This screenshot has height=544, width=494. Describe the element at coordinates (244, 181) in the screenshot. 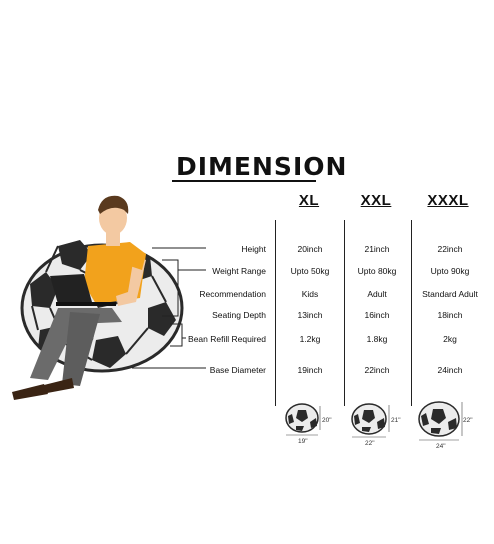

I see `title-underline` at that location.